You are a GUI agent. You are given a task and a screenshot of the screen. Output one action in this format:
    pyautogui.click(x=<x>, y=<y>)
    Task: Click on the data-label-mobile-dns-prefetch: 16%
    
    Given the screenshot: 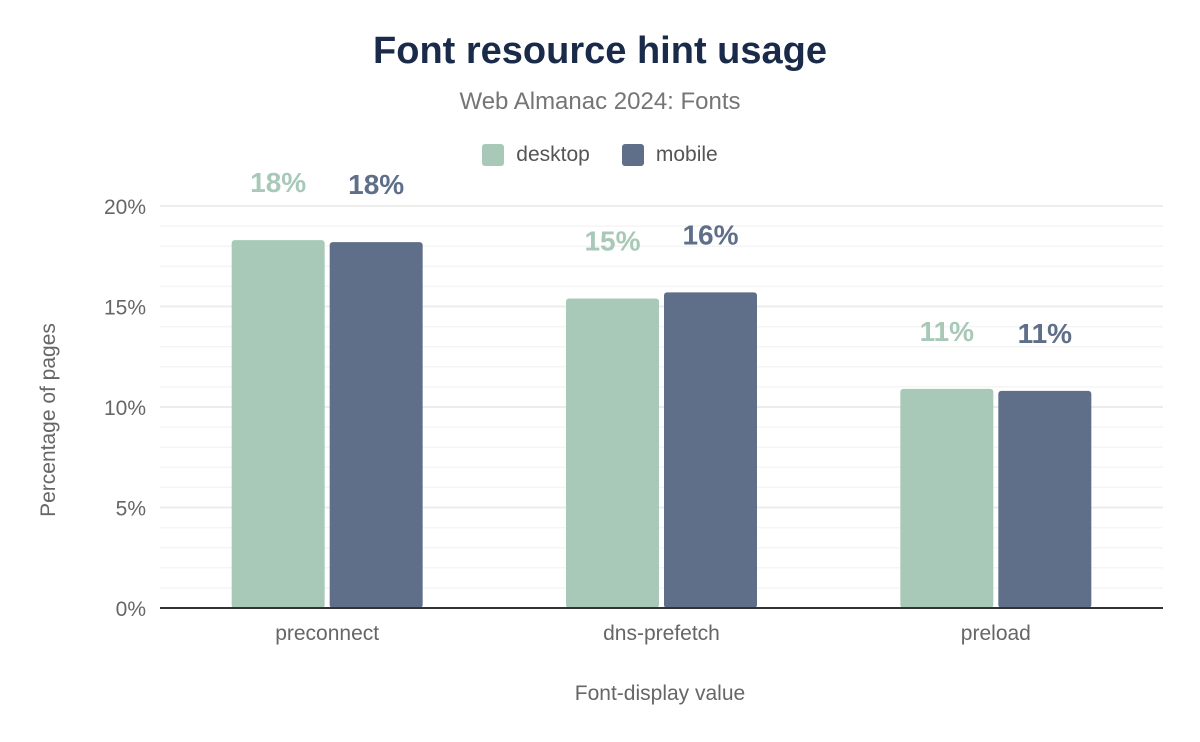 What is the action you would take?
    pyautogui.click(x=710, y=234)
    